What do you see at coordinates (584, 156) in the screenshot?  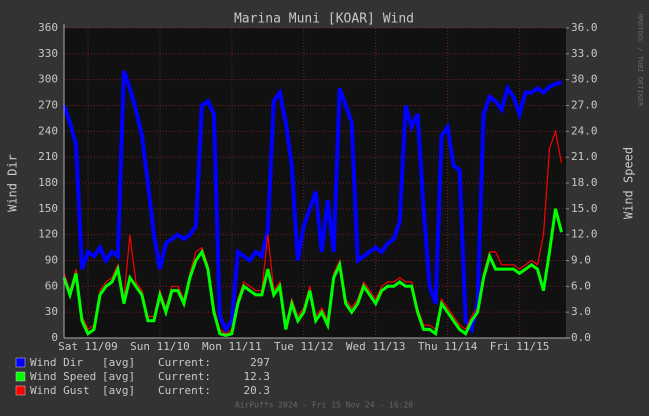 I see `y2-tick-label: 21.0` at bounding box center [584, 156].